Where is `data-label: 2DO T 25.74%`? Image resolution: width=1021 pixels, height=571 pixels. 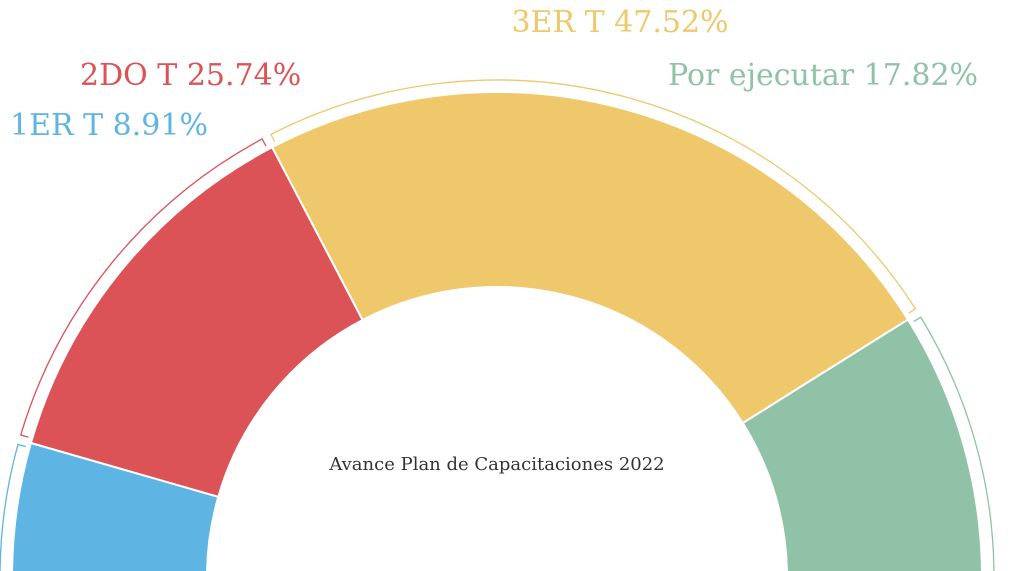 data-label: 2DO T 25.74% is located at coordinates (190, 75).